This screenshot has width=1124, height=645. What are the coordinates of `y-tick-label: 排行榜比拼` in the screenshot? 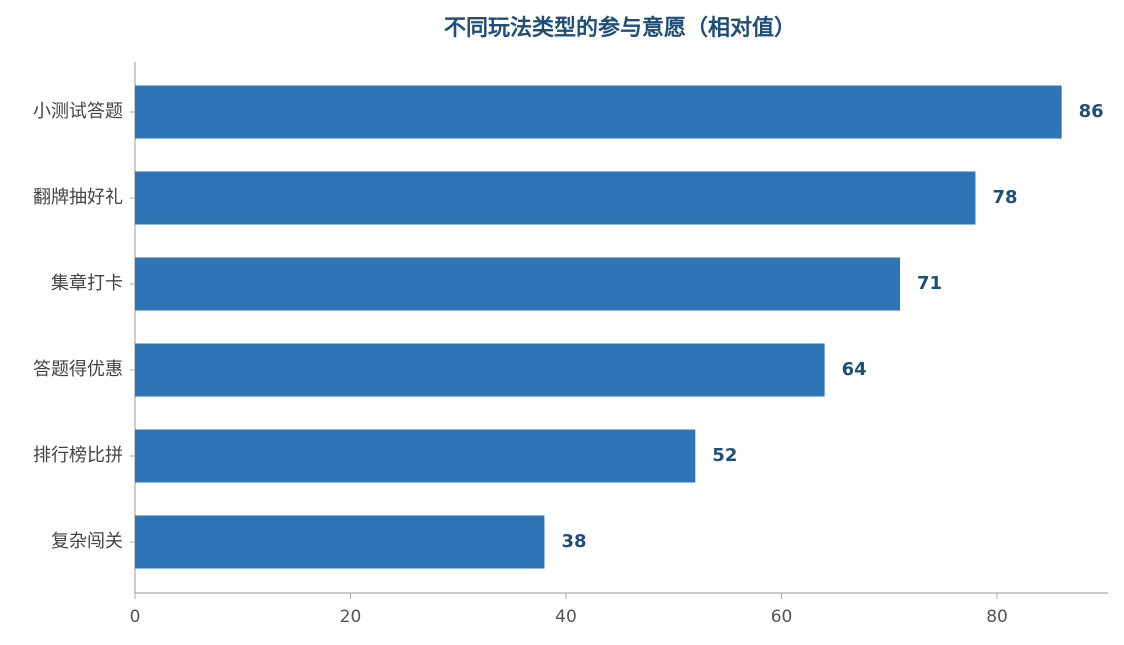 It's located at (78, 455).